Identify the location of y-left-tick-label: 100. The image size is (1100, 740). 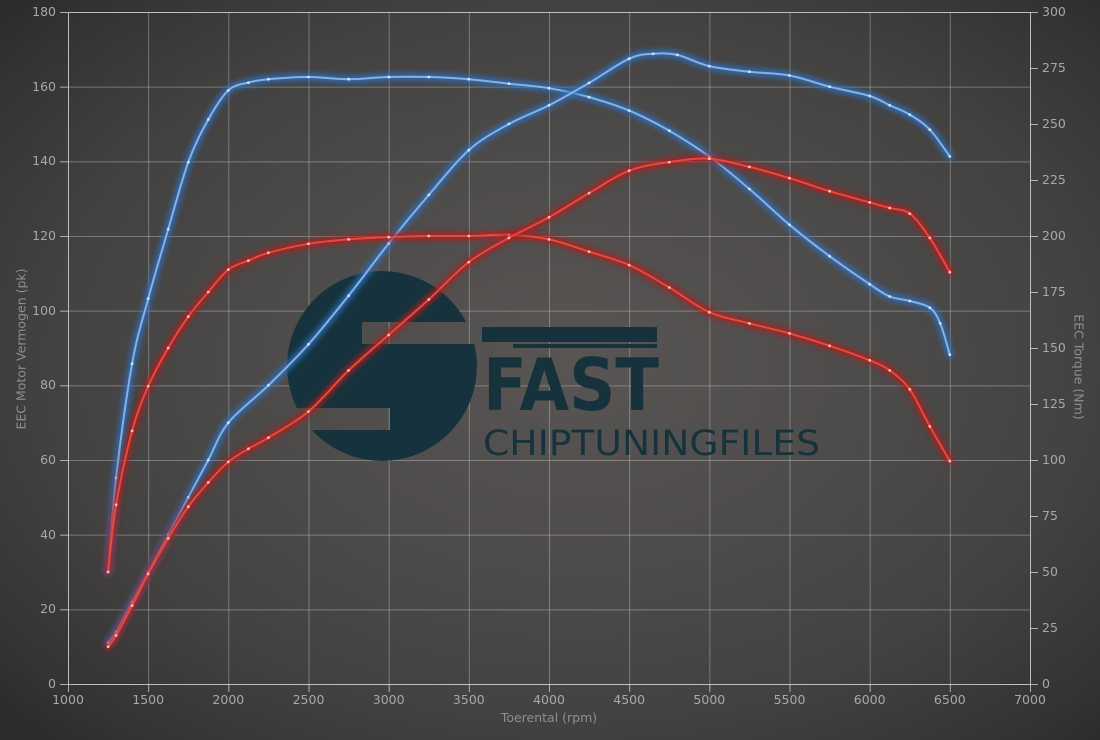
(44, 310).